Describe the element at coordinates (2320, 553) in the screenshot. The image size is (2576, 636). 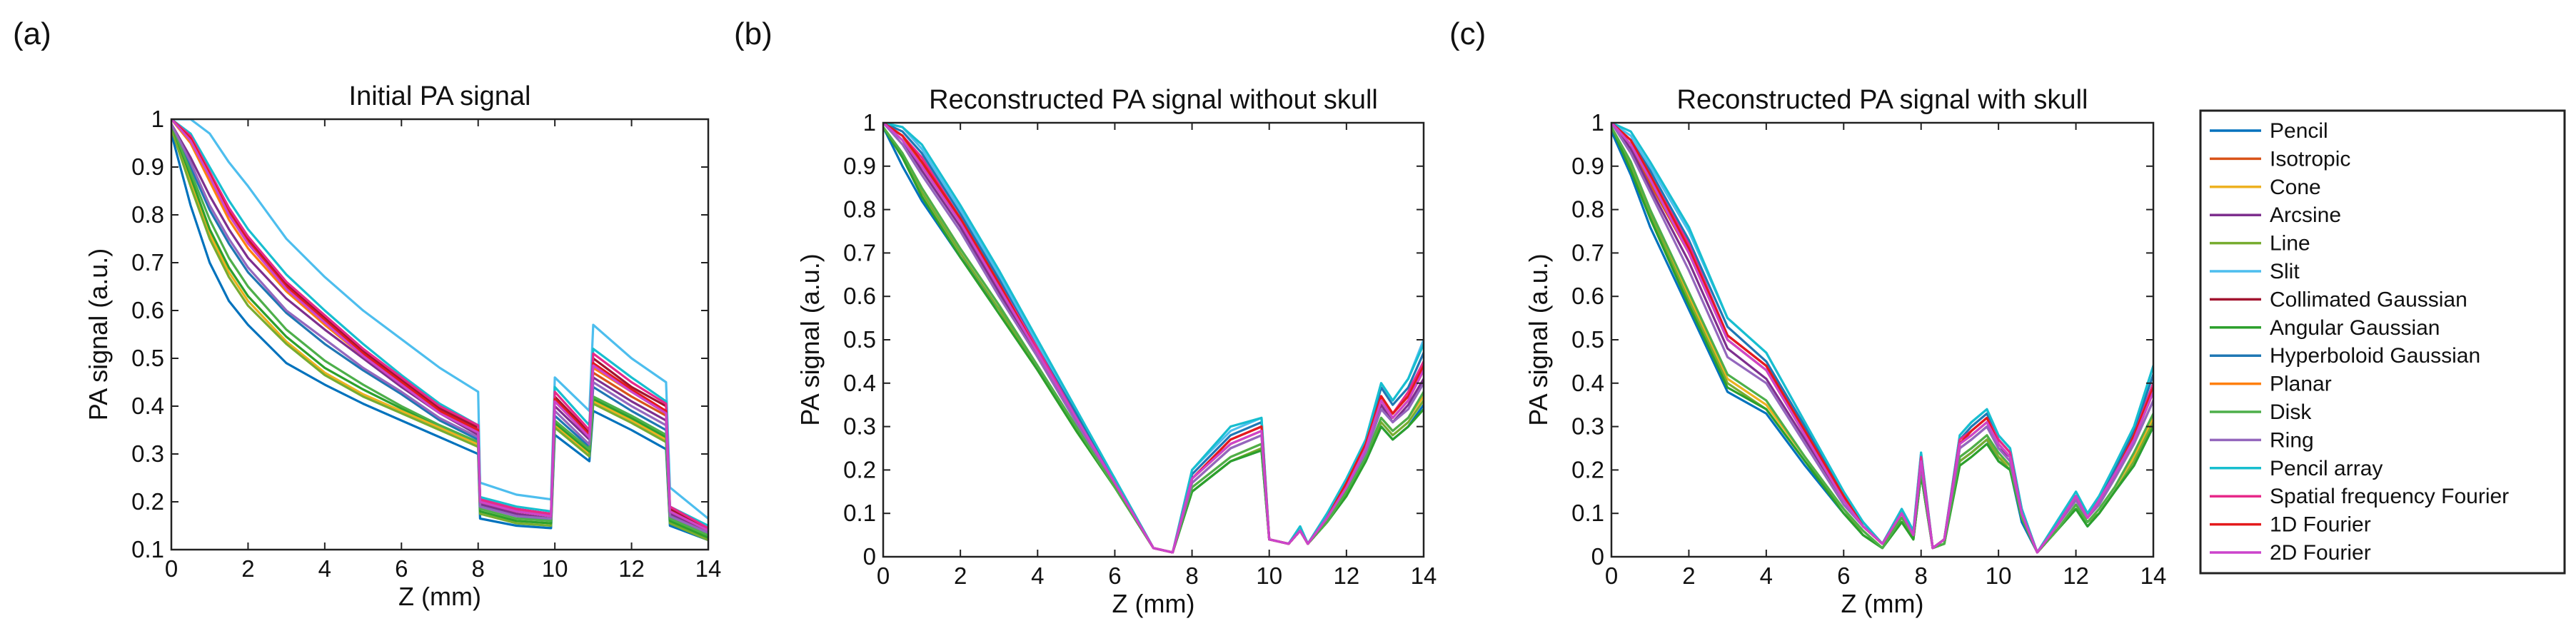
I see `legend-label: 2D Fourier` at that location.